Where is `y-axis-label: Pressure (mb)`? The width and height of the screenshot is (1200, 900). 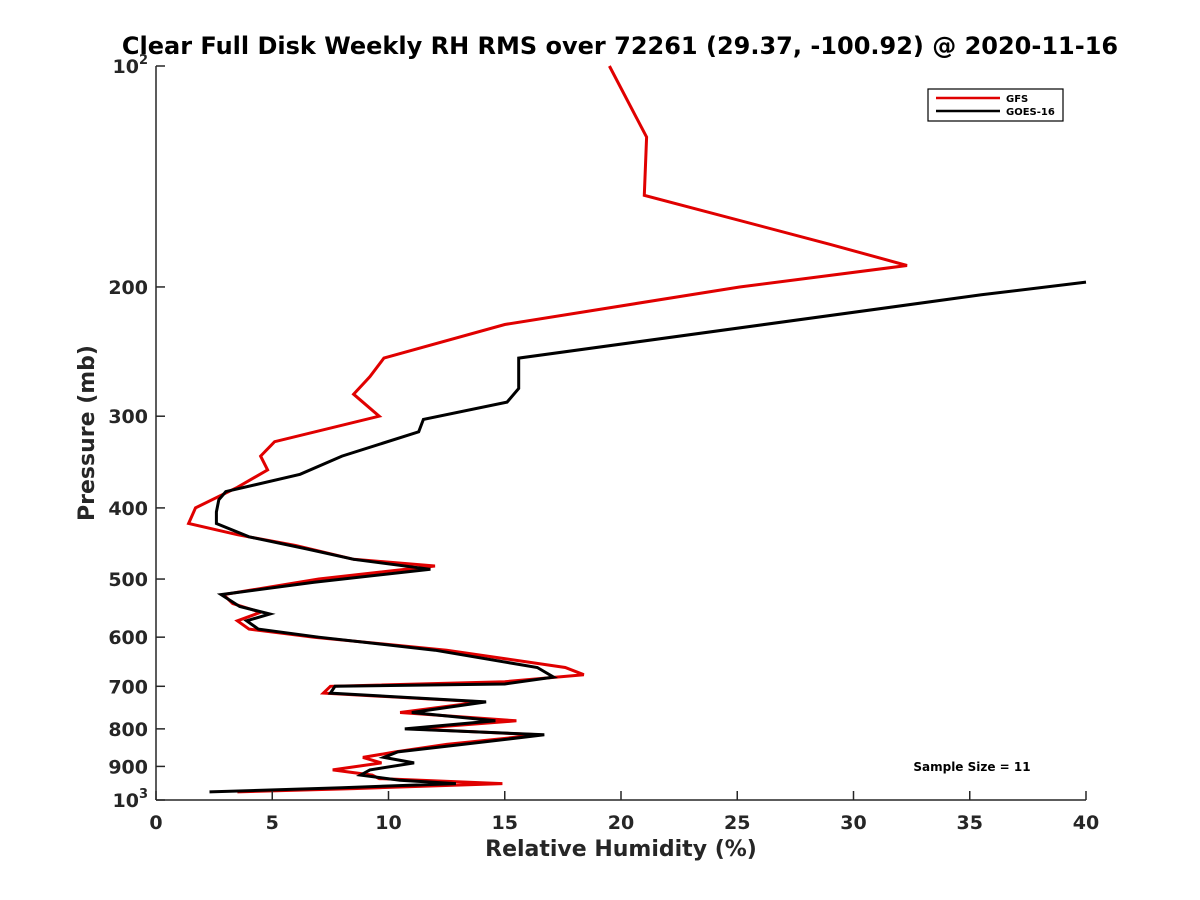
y-axis-label: Pressure (mb) is located at coordinates (87, 433).